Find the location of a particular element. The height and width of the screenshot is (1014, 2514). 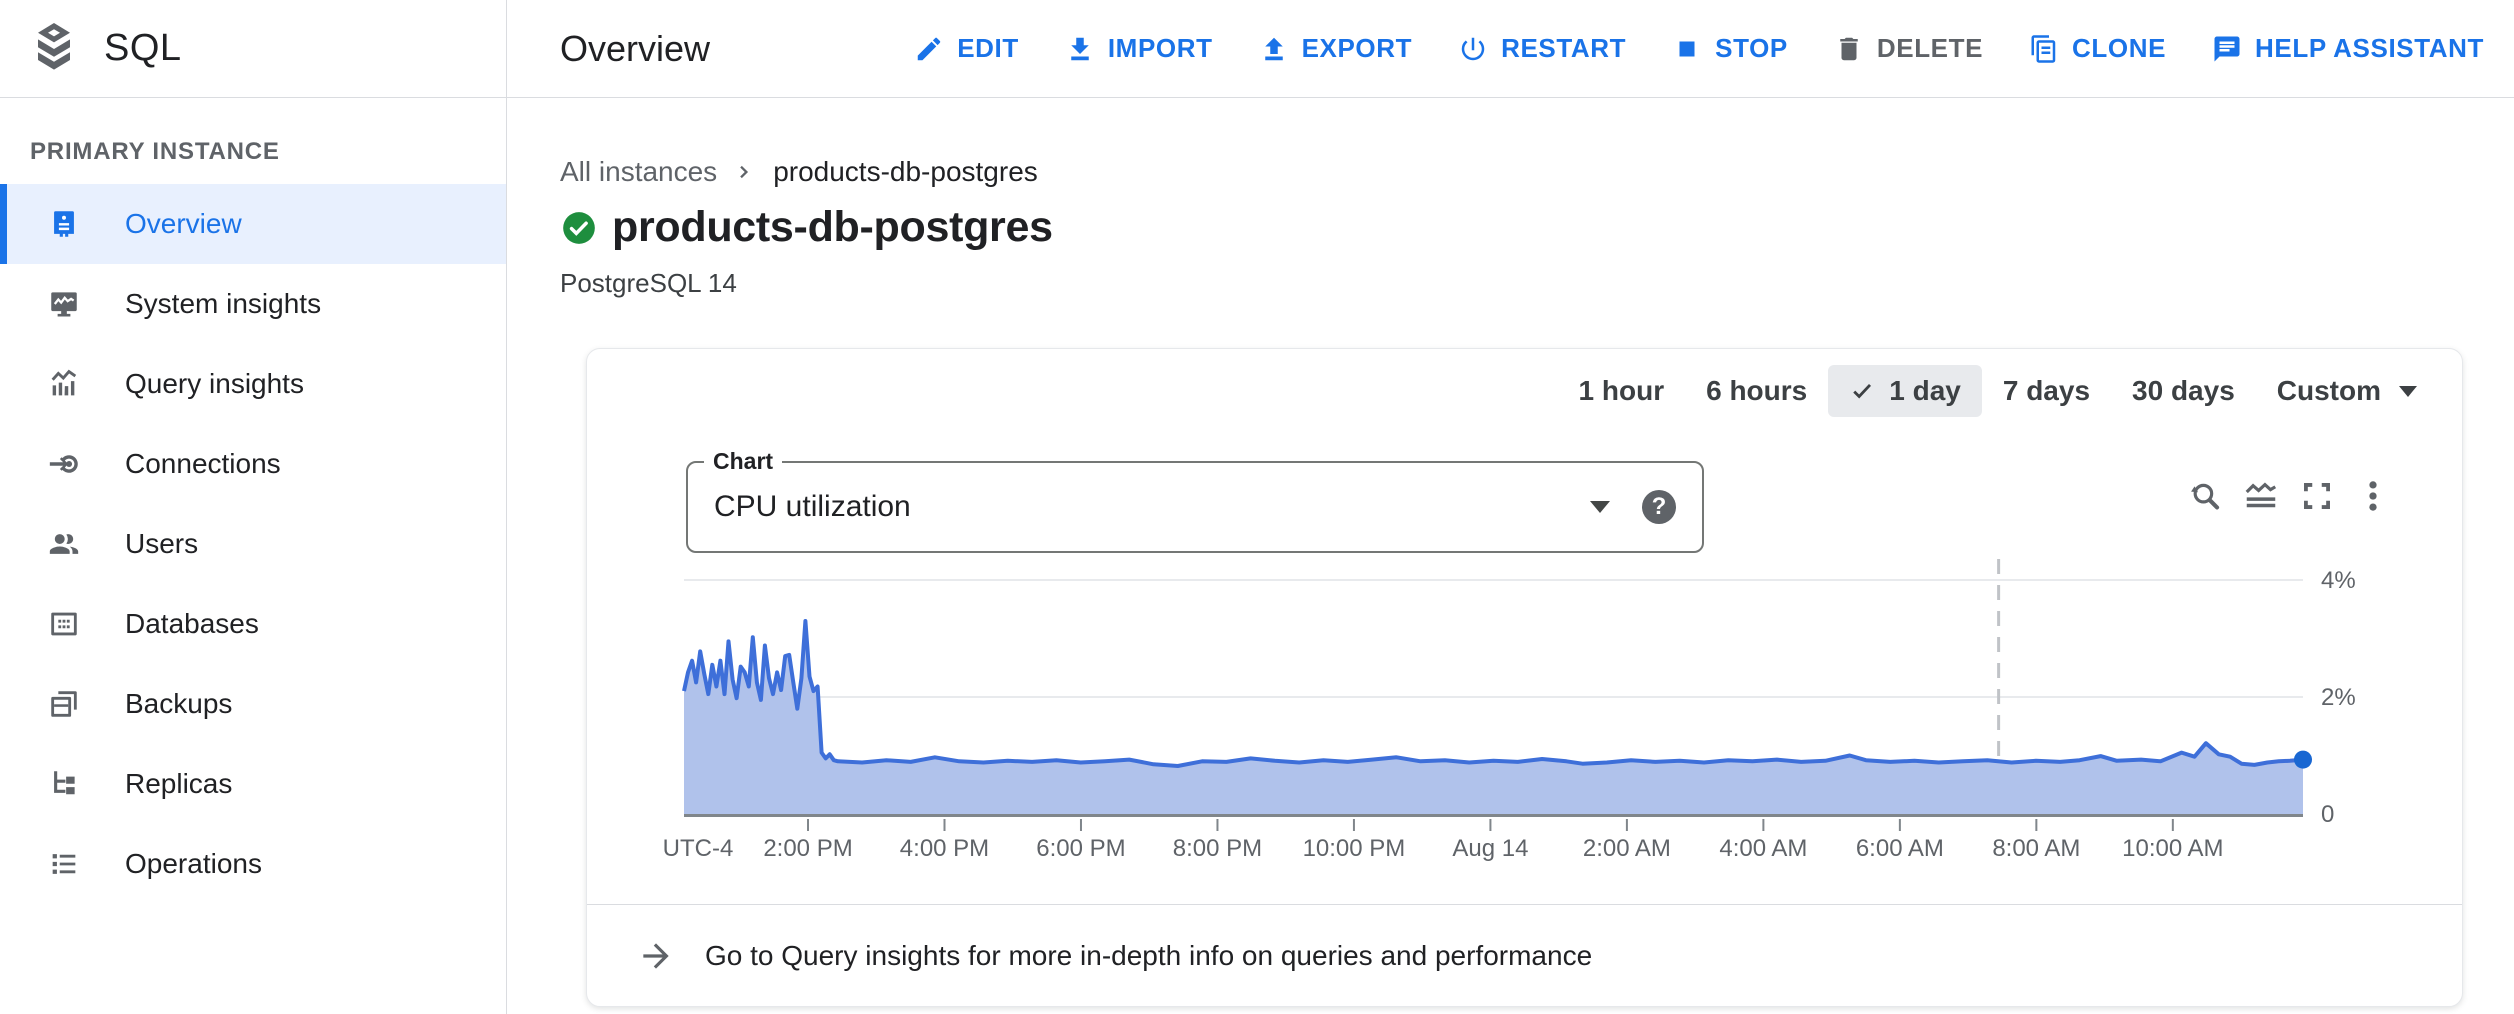

fullscreen-button is located at coordinates (2317, 496).